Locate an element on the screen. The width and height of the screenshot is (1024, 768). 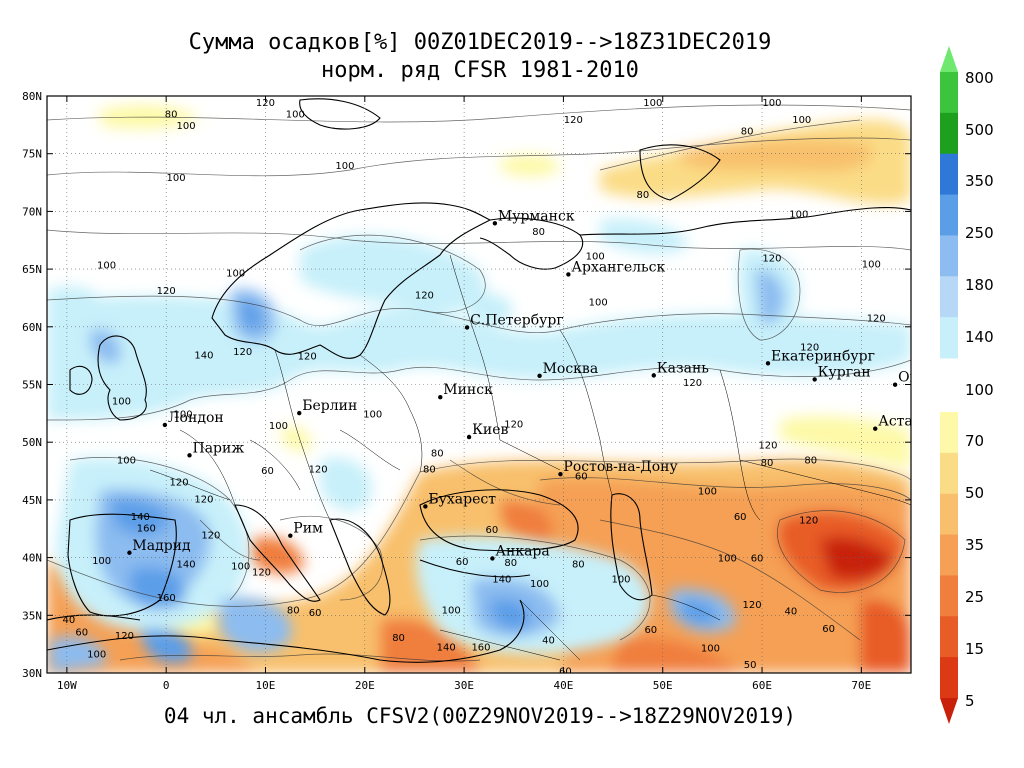
colorbar-label: 15 is located at coordinates (974, 649).